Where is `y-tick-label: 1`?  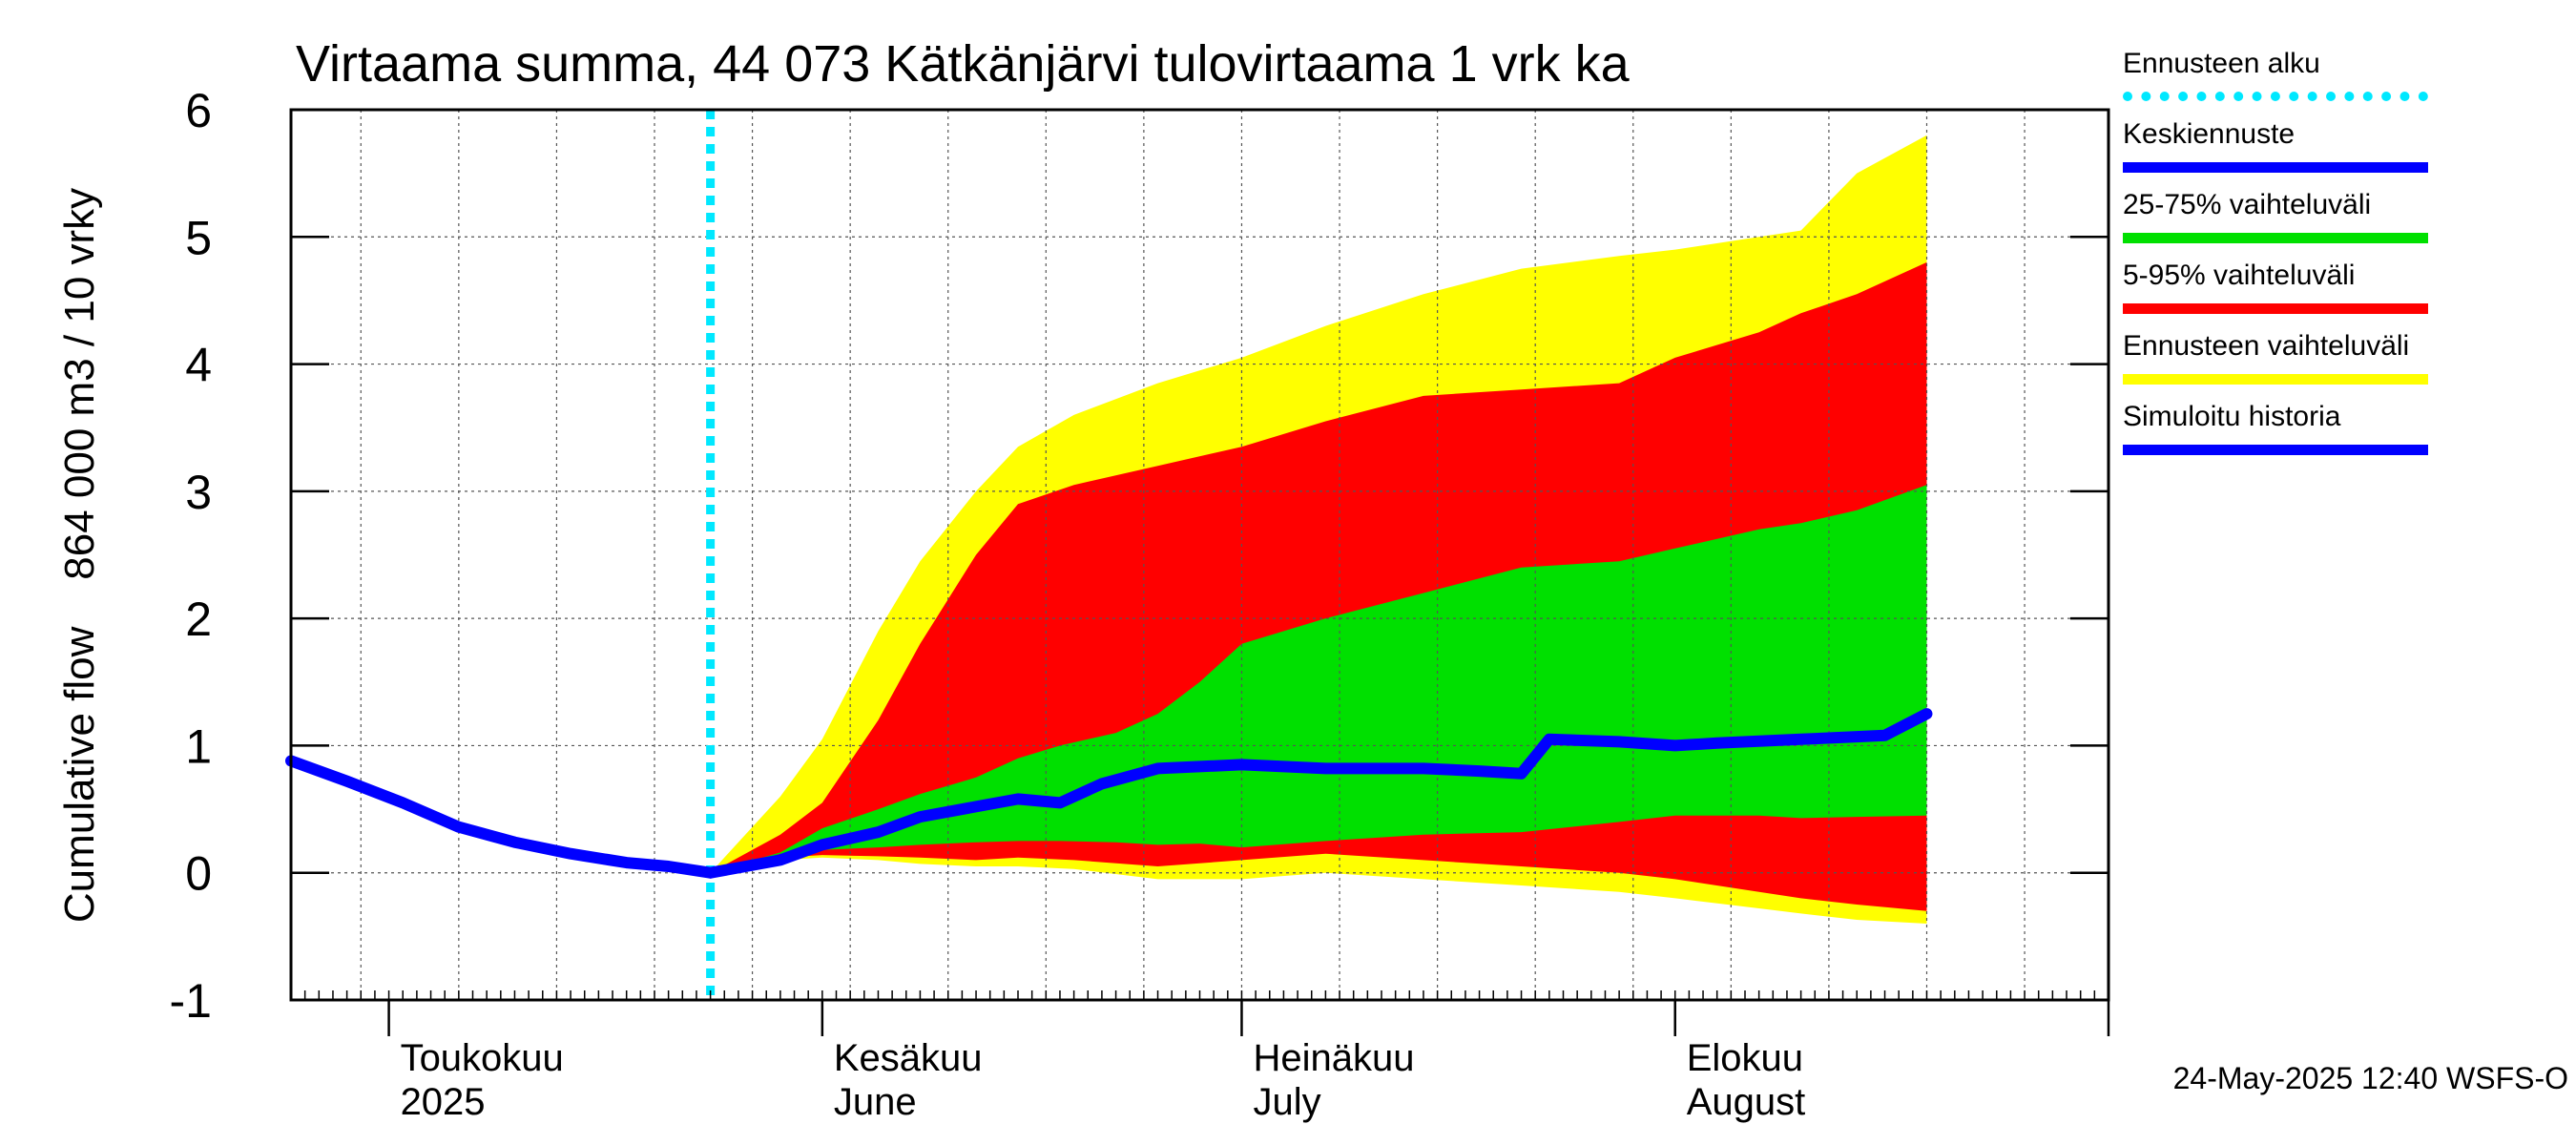
y-tick-label: 1 is located at coordinates (198, 746).